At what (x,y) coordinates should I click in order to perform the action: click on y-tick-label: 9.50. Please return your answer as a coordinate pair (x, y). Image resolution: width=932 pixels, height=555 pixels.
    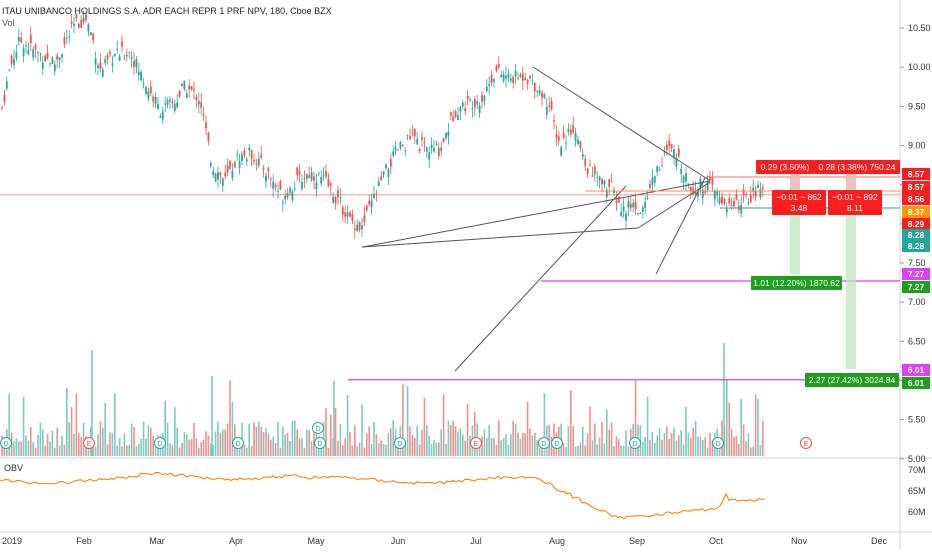
    Looking at the image, I should click on (917, 106).